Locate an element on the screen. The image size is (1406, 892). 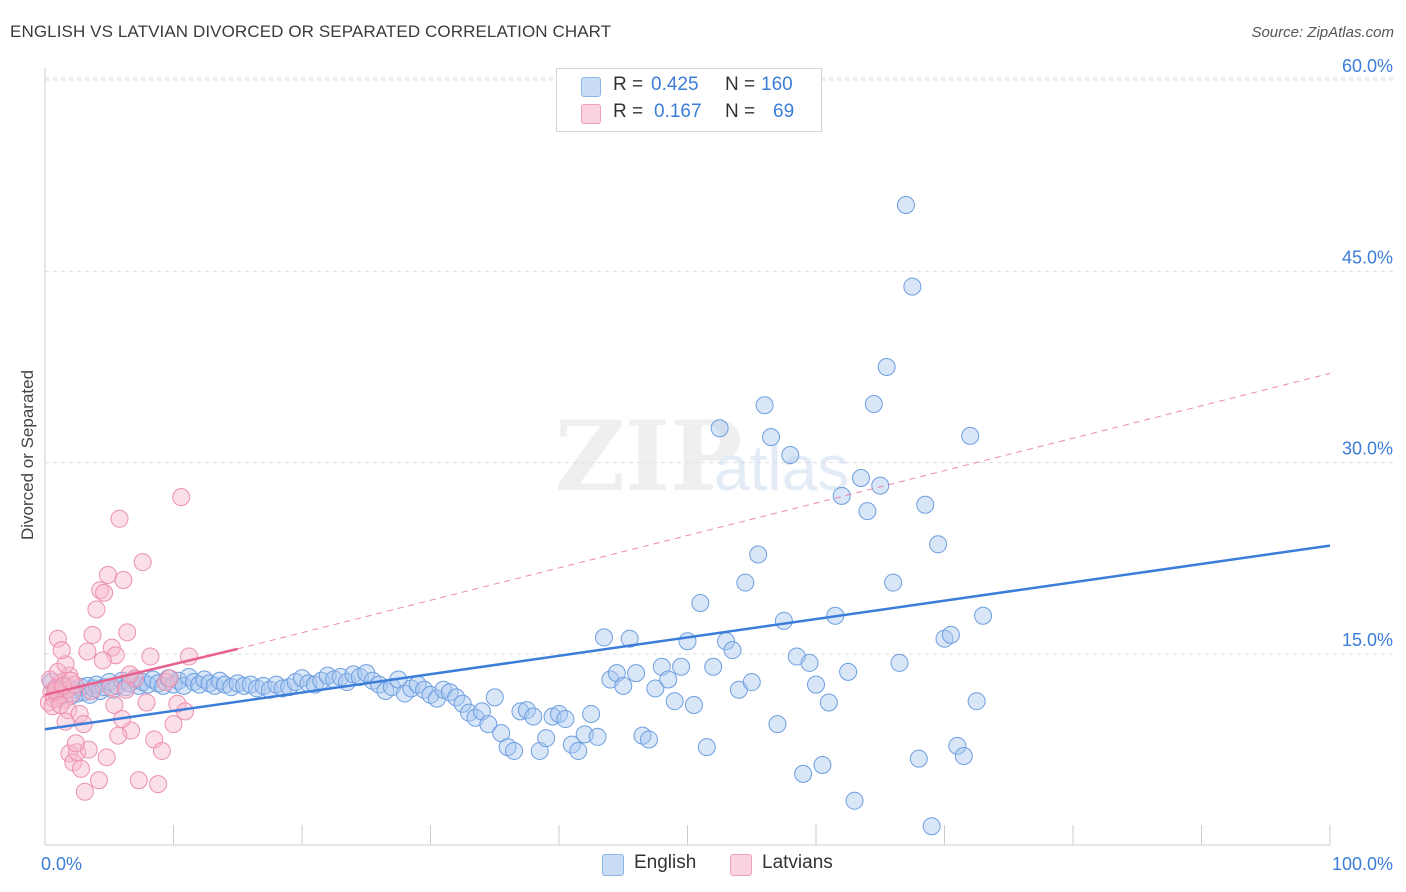
latvians-legend-swatch is located at coordinates (741, 865).